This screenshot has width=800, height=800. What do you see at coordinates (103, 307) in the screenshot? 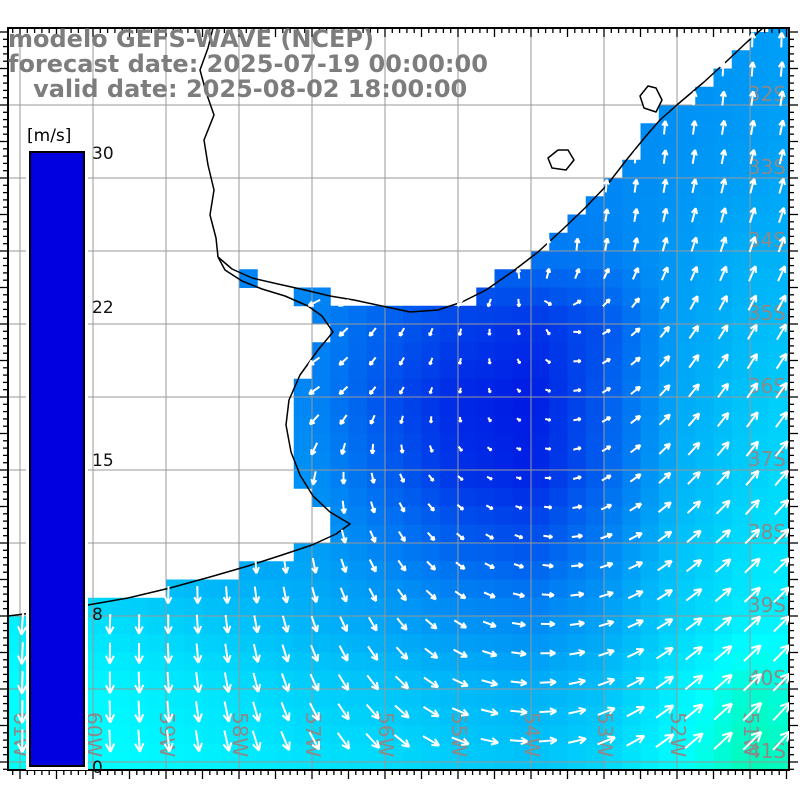
I see `colorbar-tick-label: 22` at bounding box center [103, 307].